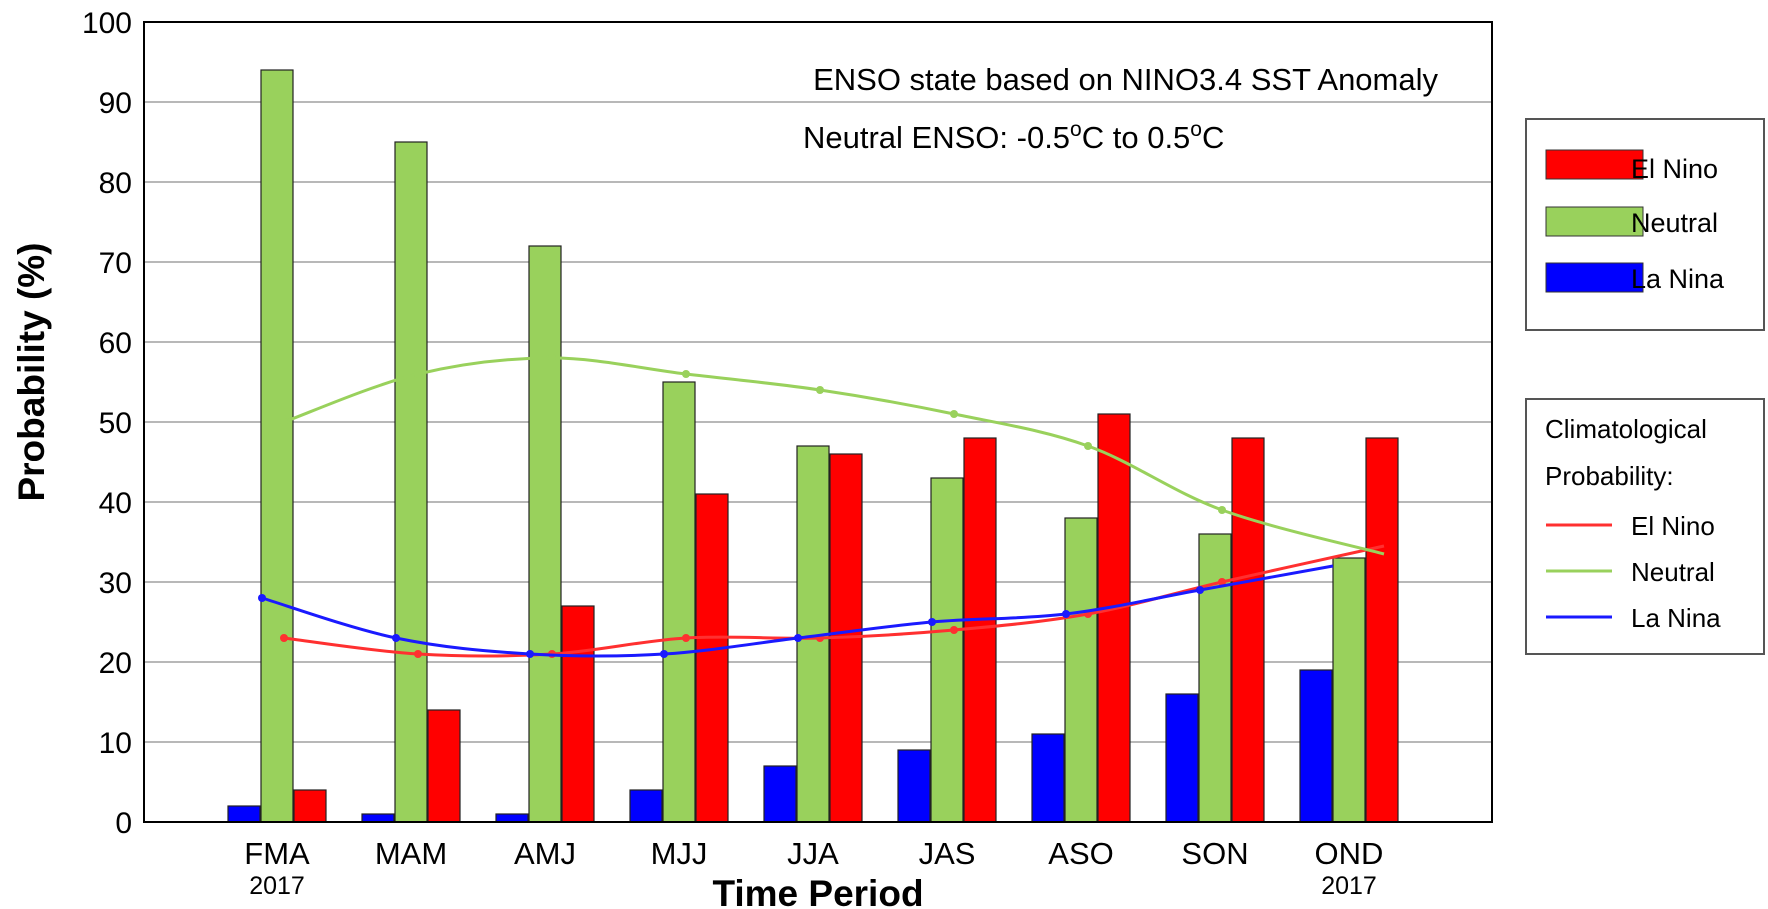  I want to click on y-tick-label: 100, so click(107, 23).